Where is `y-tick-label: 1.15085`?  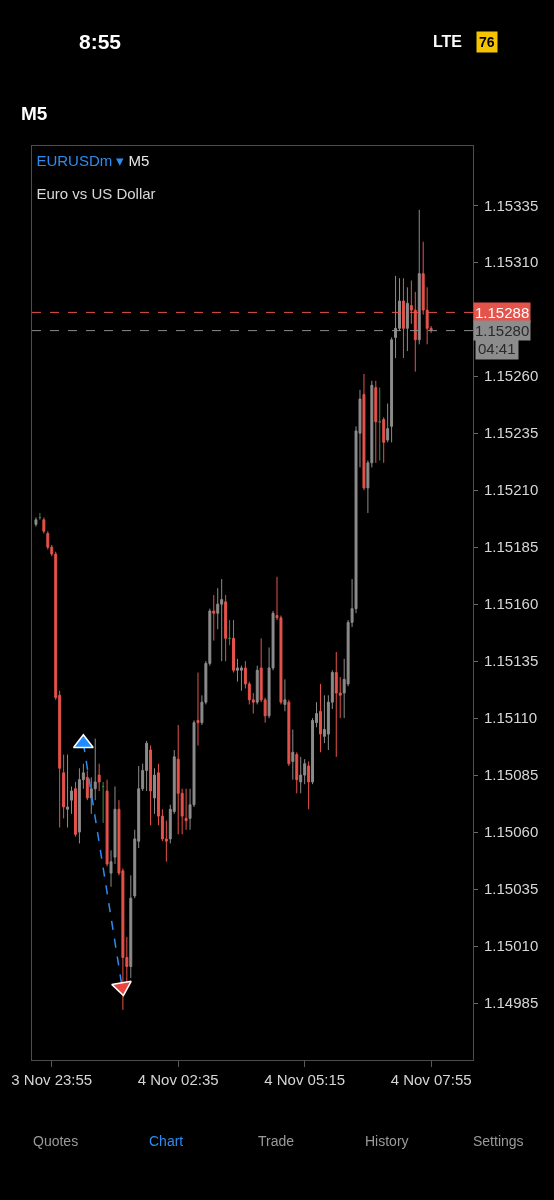 y-tick-label: 1.15085 is located at coordinates (511, 775).